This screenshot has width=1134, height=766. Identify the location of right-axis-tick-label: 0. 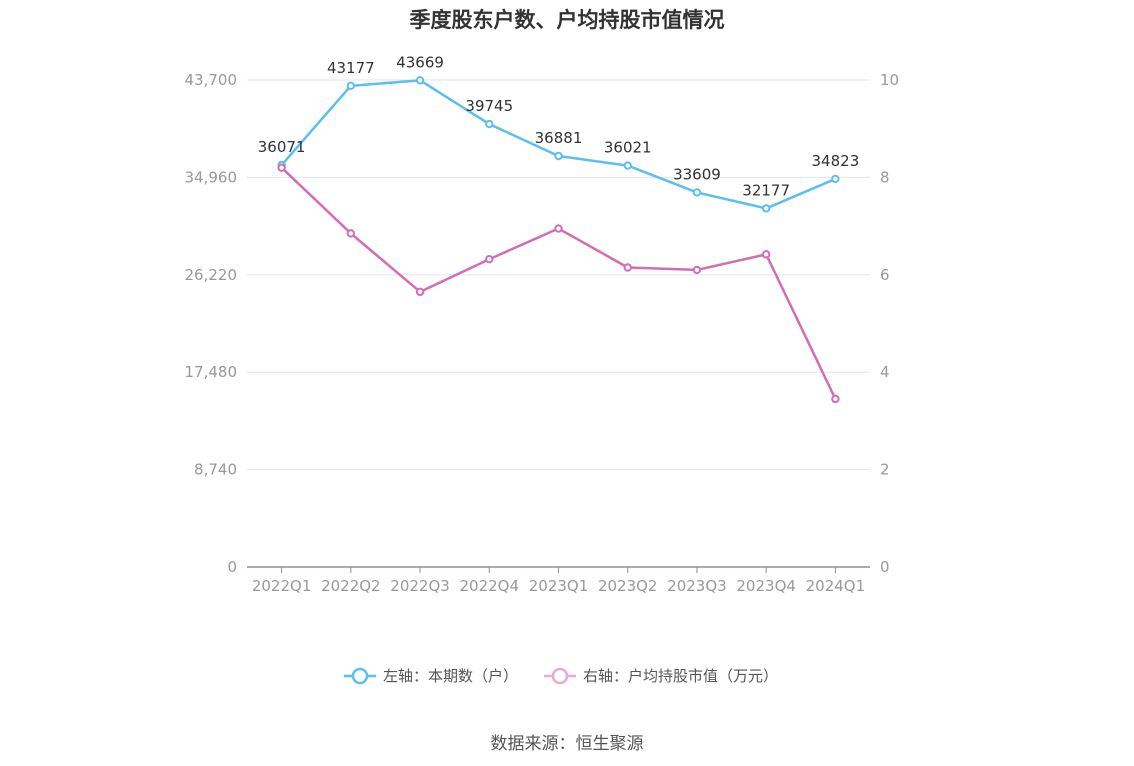
(885, 567).